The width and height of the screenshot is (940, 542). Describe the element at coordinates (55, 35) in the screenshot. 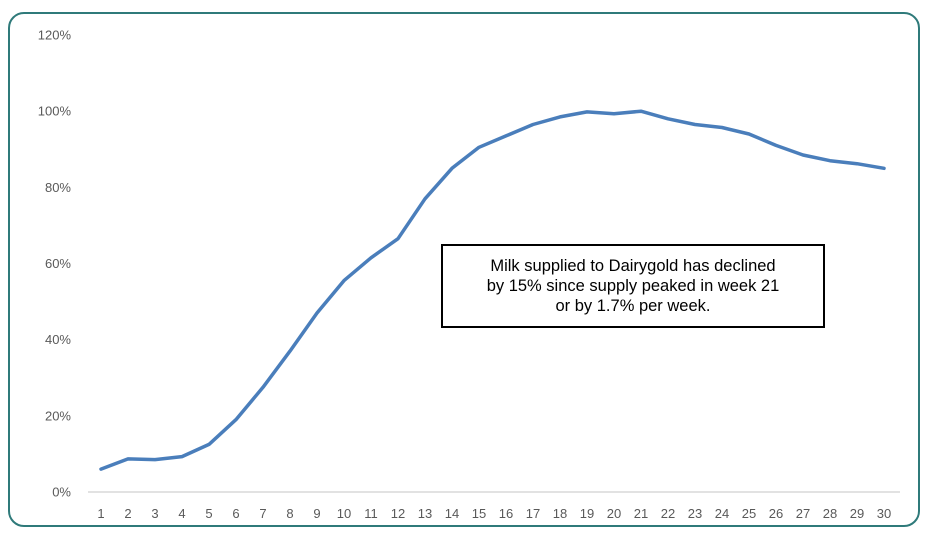

I see `y-tick-label: 120%` at that location.